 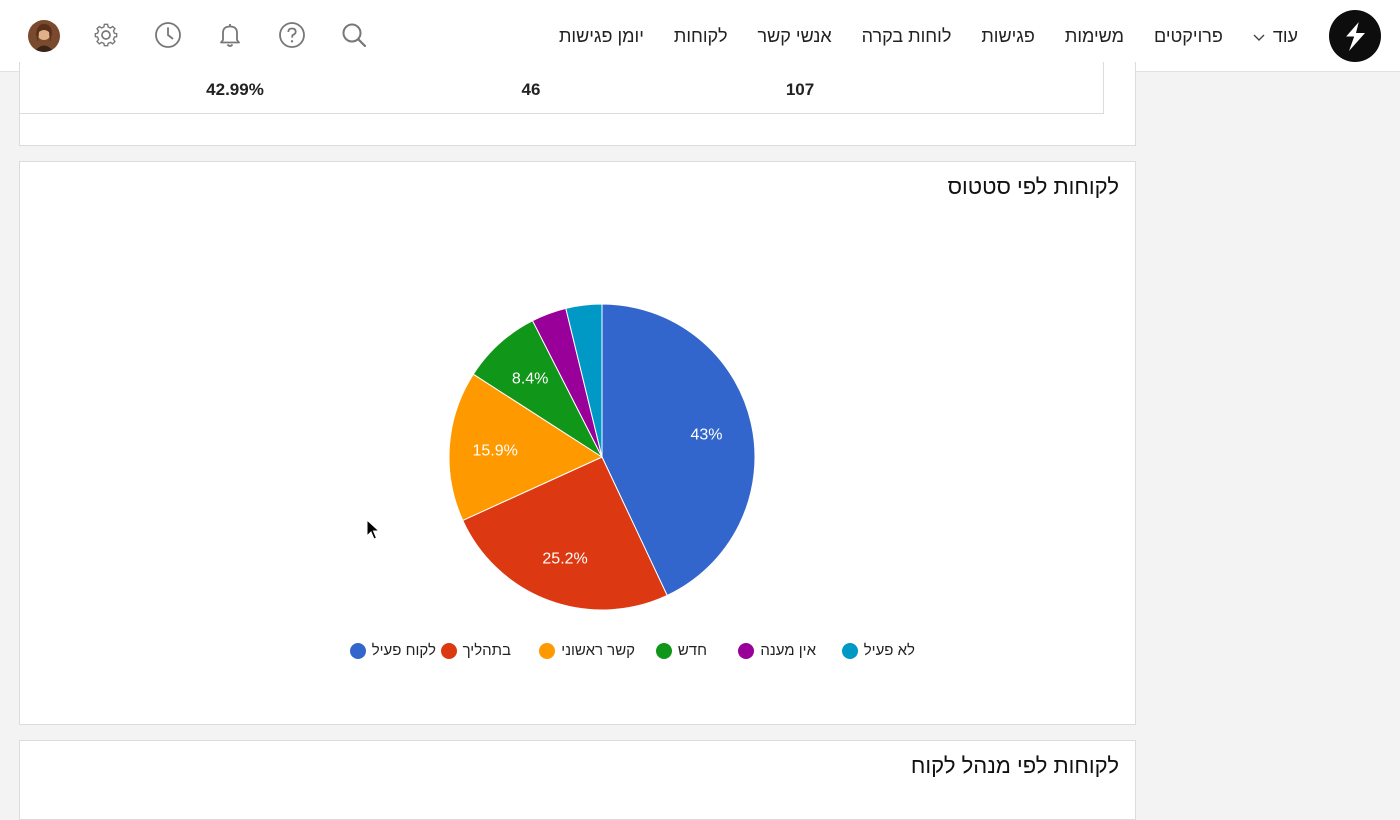 I want to click on legend-label: לקוח פעיל, so click(x=403, y=650).